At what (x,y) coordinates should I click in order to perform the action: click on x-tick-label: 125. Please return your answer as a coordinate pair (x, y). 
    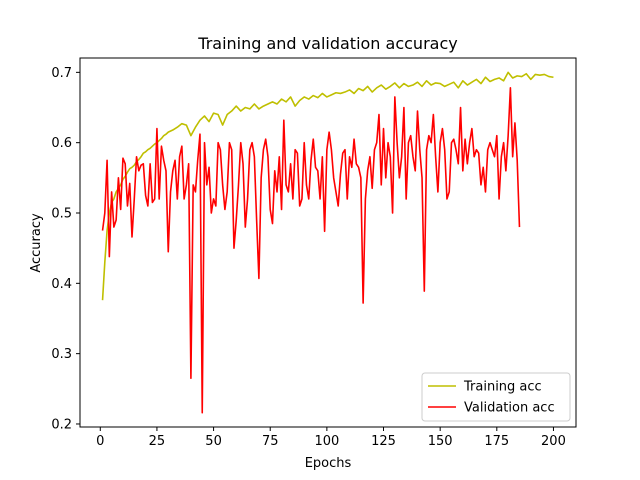
    Looking at the image, I should click on (383, 441).